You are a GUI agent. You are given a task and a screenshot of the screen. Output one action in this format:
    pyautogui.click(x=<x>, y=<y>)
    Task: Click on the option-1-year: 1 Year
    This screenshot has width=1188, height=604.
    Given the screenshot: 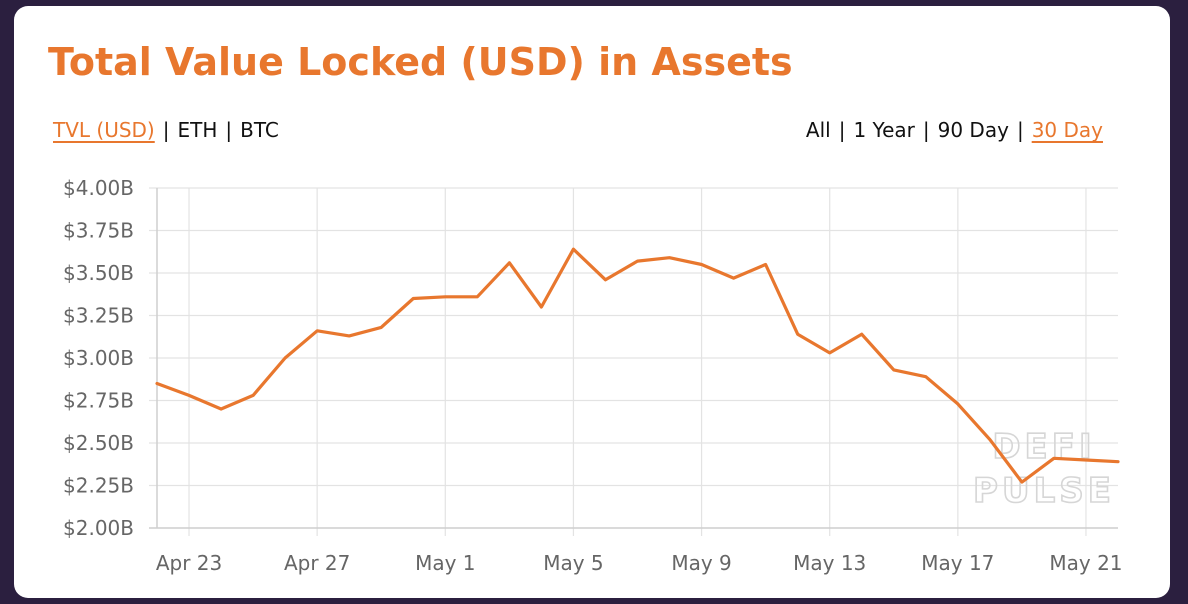 What is the action you would take?
    pyautogui.click(x=884, y=130)
    